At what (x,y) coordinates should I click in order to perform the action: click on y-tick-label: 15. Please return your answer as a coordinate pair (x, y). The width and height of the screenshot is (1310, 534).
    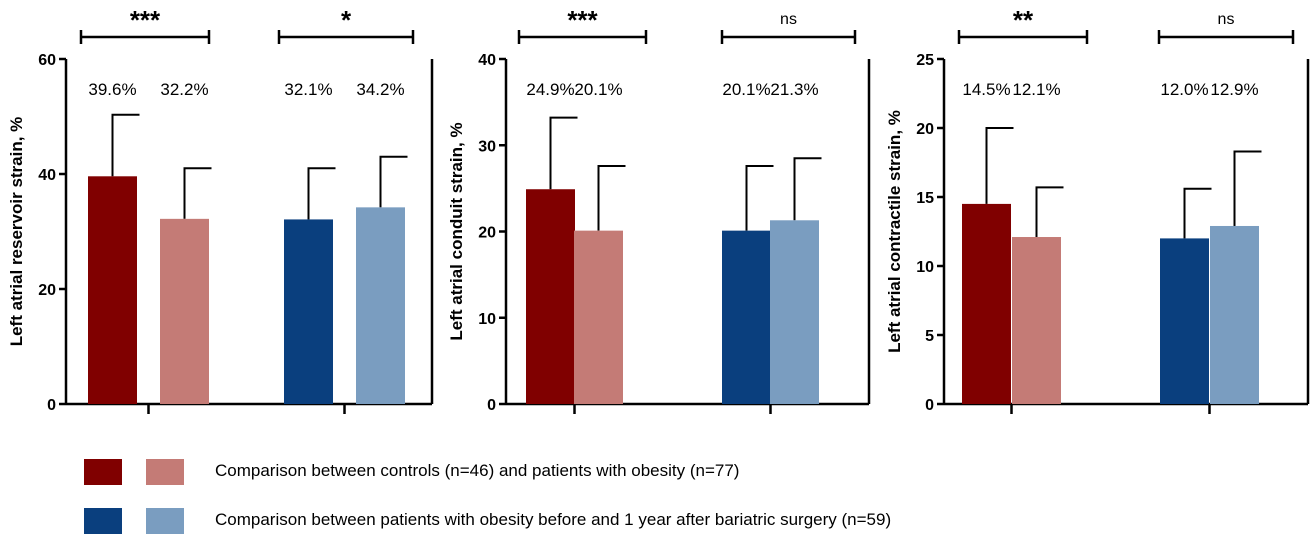
    Looking at the image, I should click on (925, 198).